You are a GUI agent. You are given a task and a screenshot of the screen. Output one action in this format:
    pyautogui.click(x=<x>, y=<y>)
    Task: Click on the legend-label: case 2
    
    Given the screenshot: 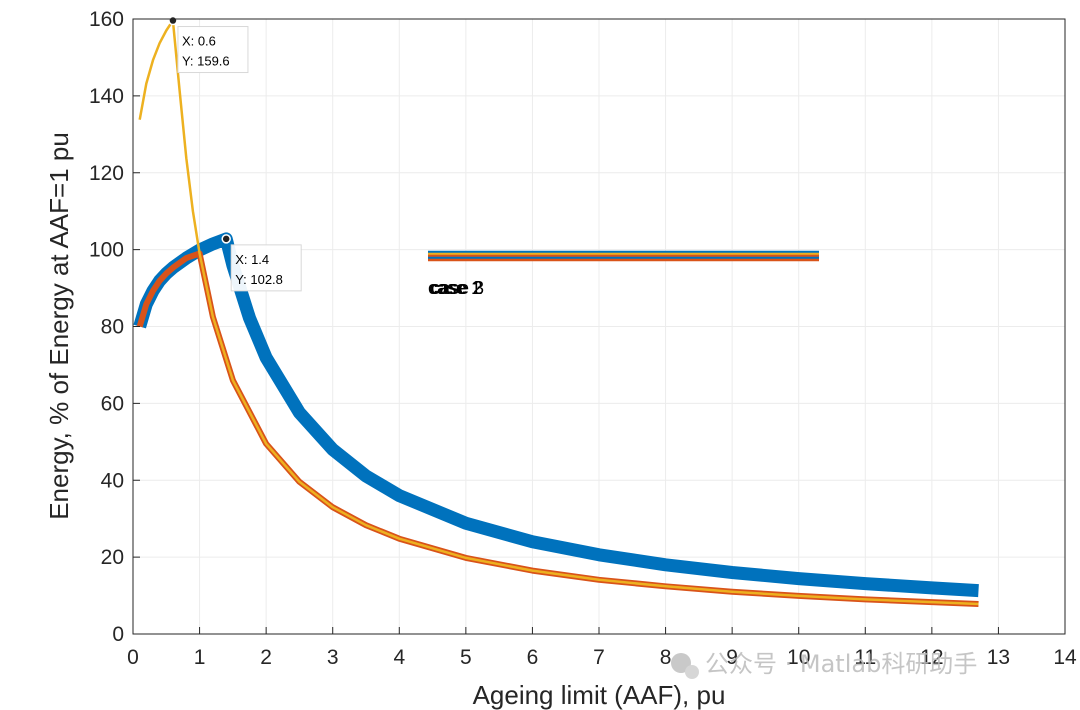 What is the action you would take?
    pyautogui.click(x=456, y=288)
    